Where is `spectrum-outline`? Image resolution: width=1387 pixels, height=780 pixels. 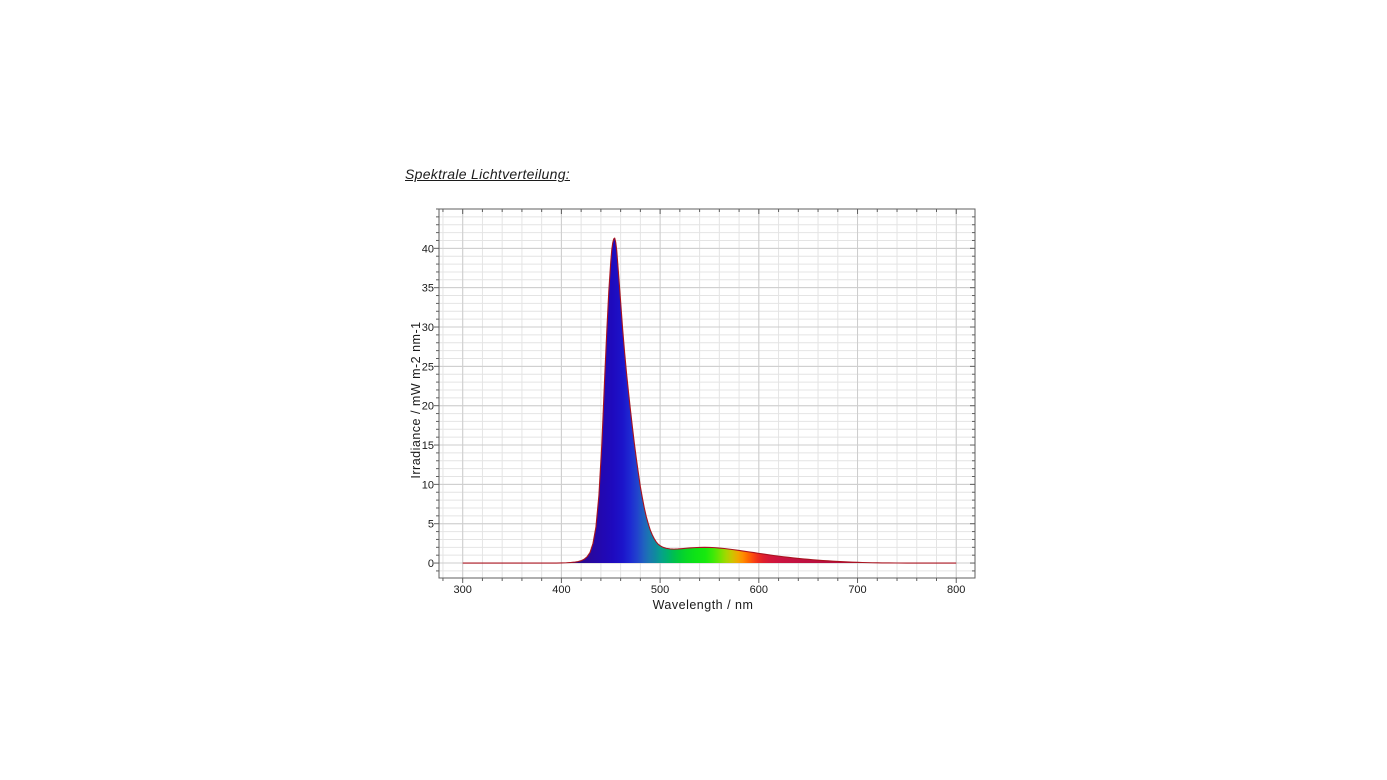 spectrum-outline is located at coordinates (709, 400).